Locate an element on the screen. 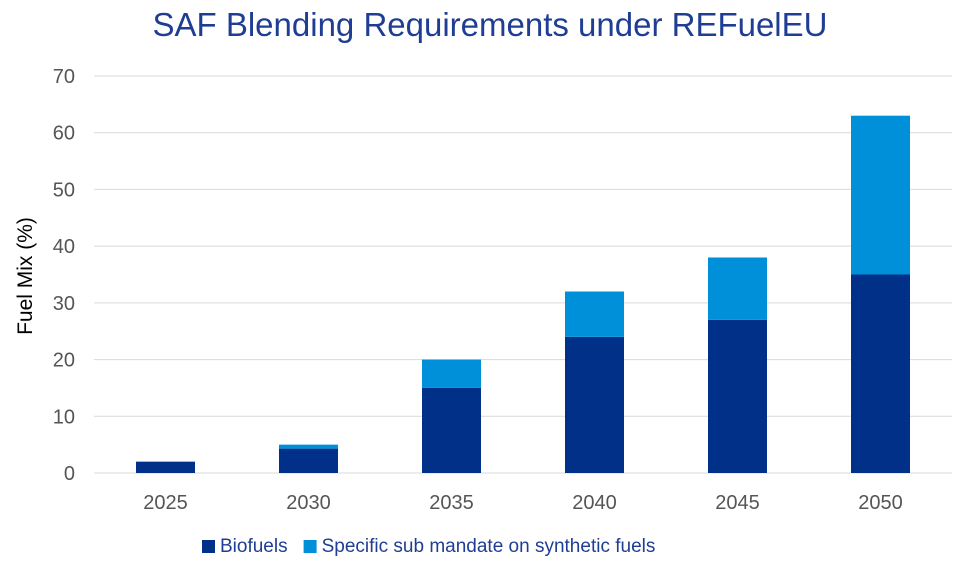  y-tick-label: 50 is located at coordinates (64, 190).